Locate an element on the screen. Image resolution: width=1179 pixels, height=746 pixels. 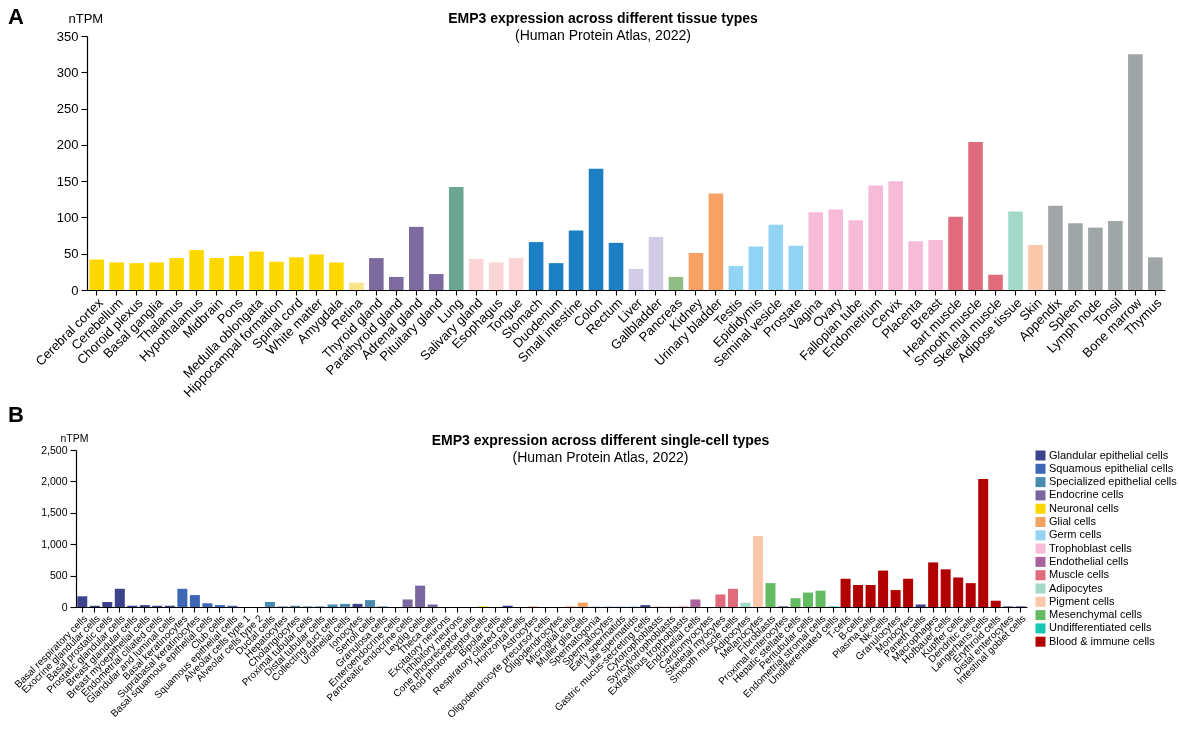
y-tick-label: 0 is located at coordinates (64, 606).